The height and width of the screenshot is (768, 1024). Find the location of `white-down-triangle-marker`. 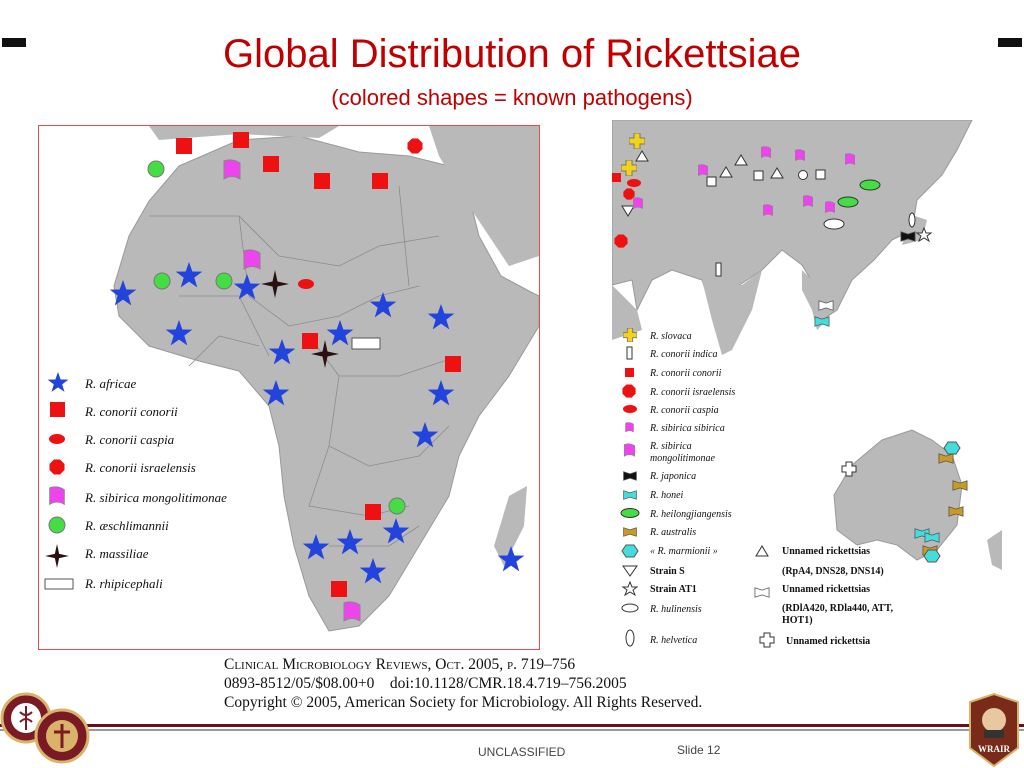

white-down-triangle-marker is located at coordinates (628, 211).